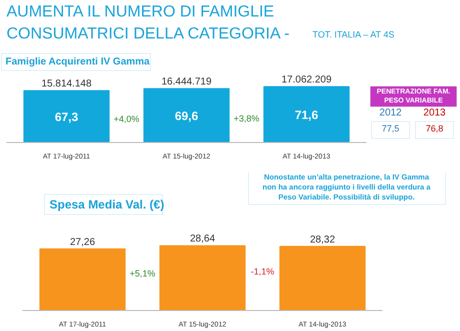 This screenshot has height=331, width=460. What do you see at coordinates (434, 113) in the screenshot?
I see `text: 2013` at bounding box center [434, 113].